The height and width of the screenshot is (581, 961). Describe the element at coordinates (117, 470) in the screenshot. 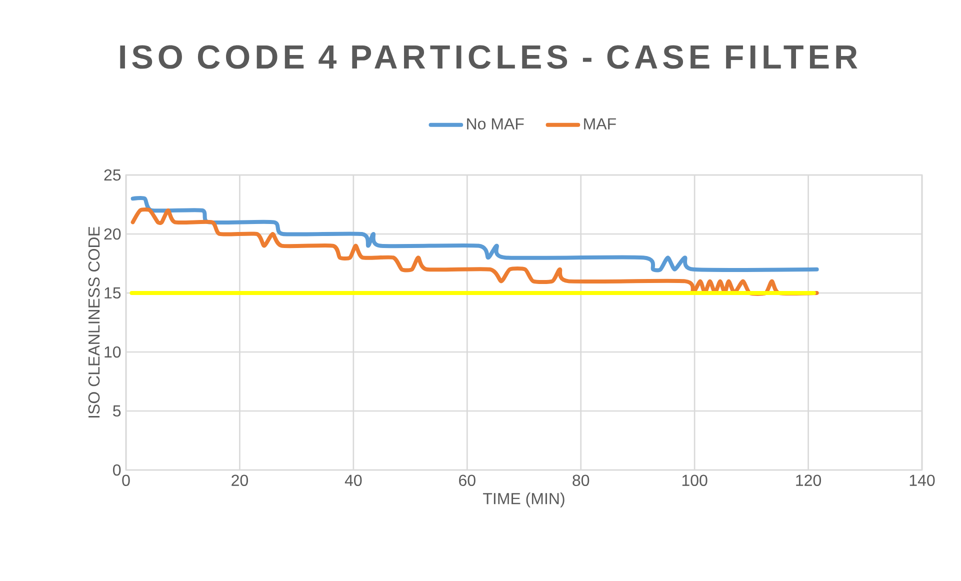

I see `y-tick-label: 0` at that location.